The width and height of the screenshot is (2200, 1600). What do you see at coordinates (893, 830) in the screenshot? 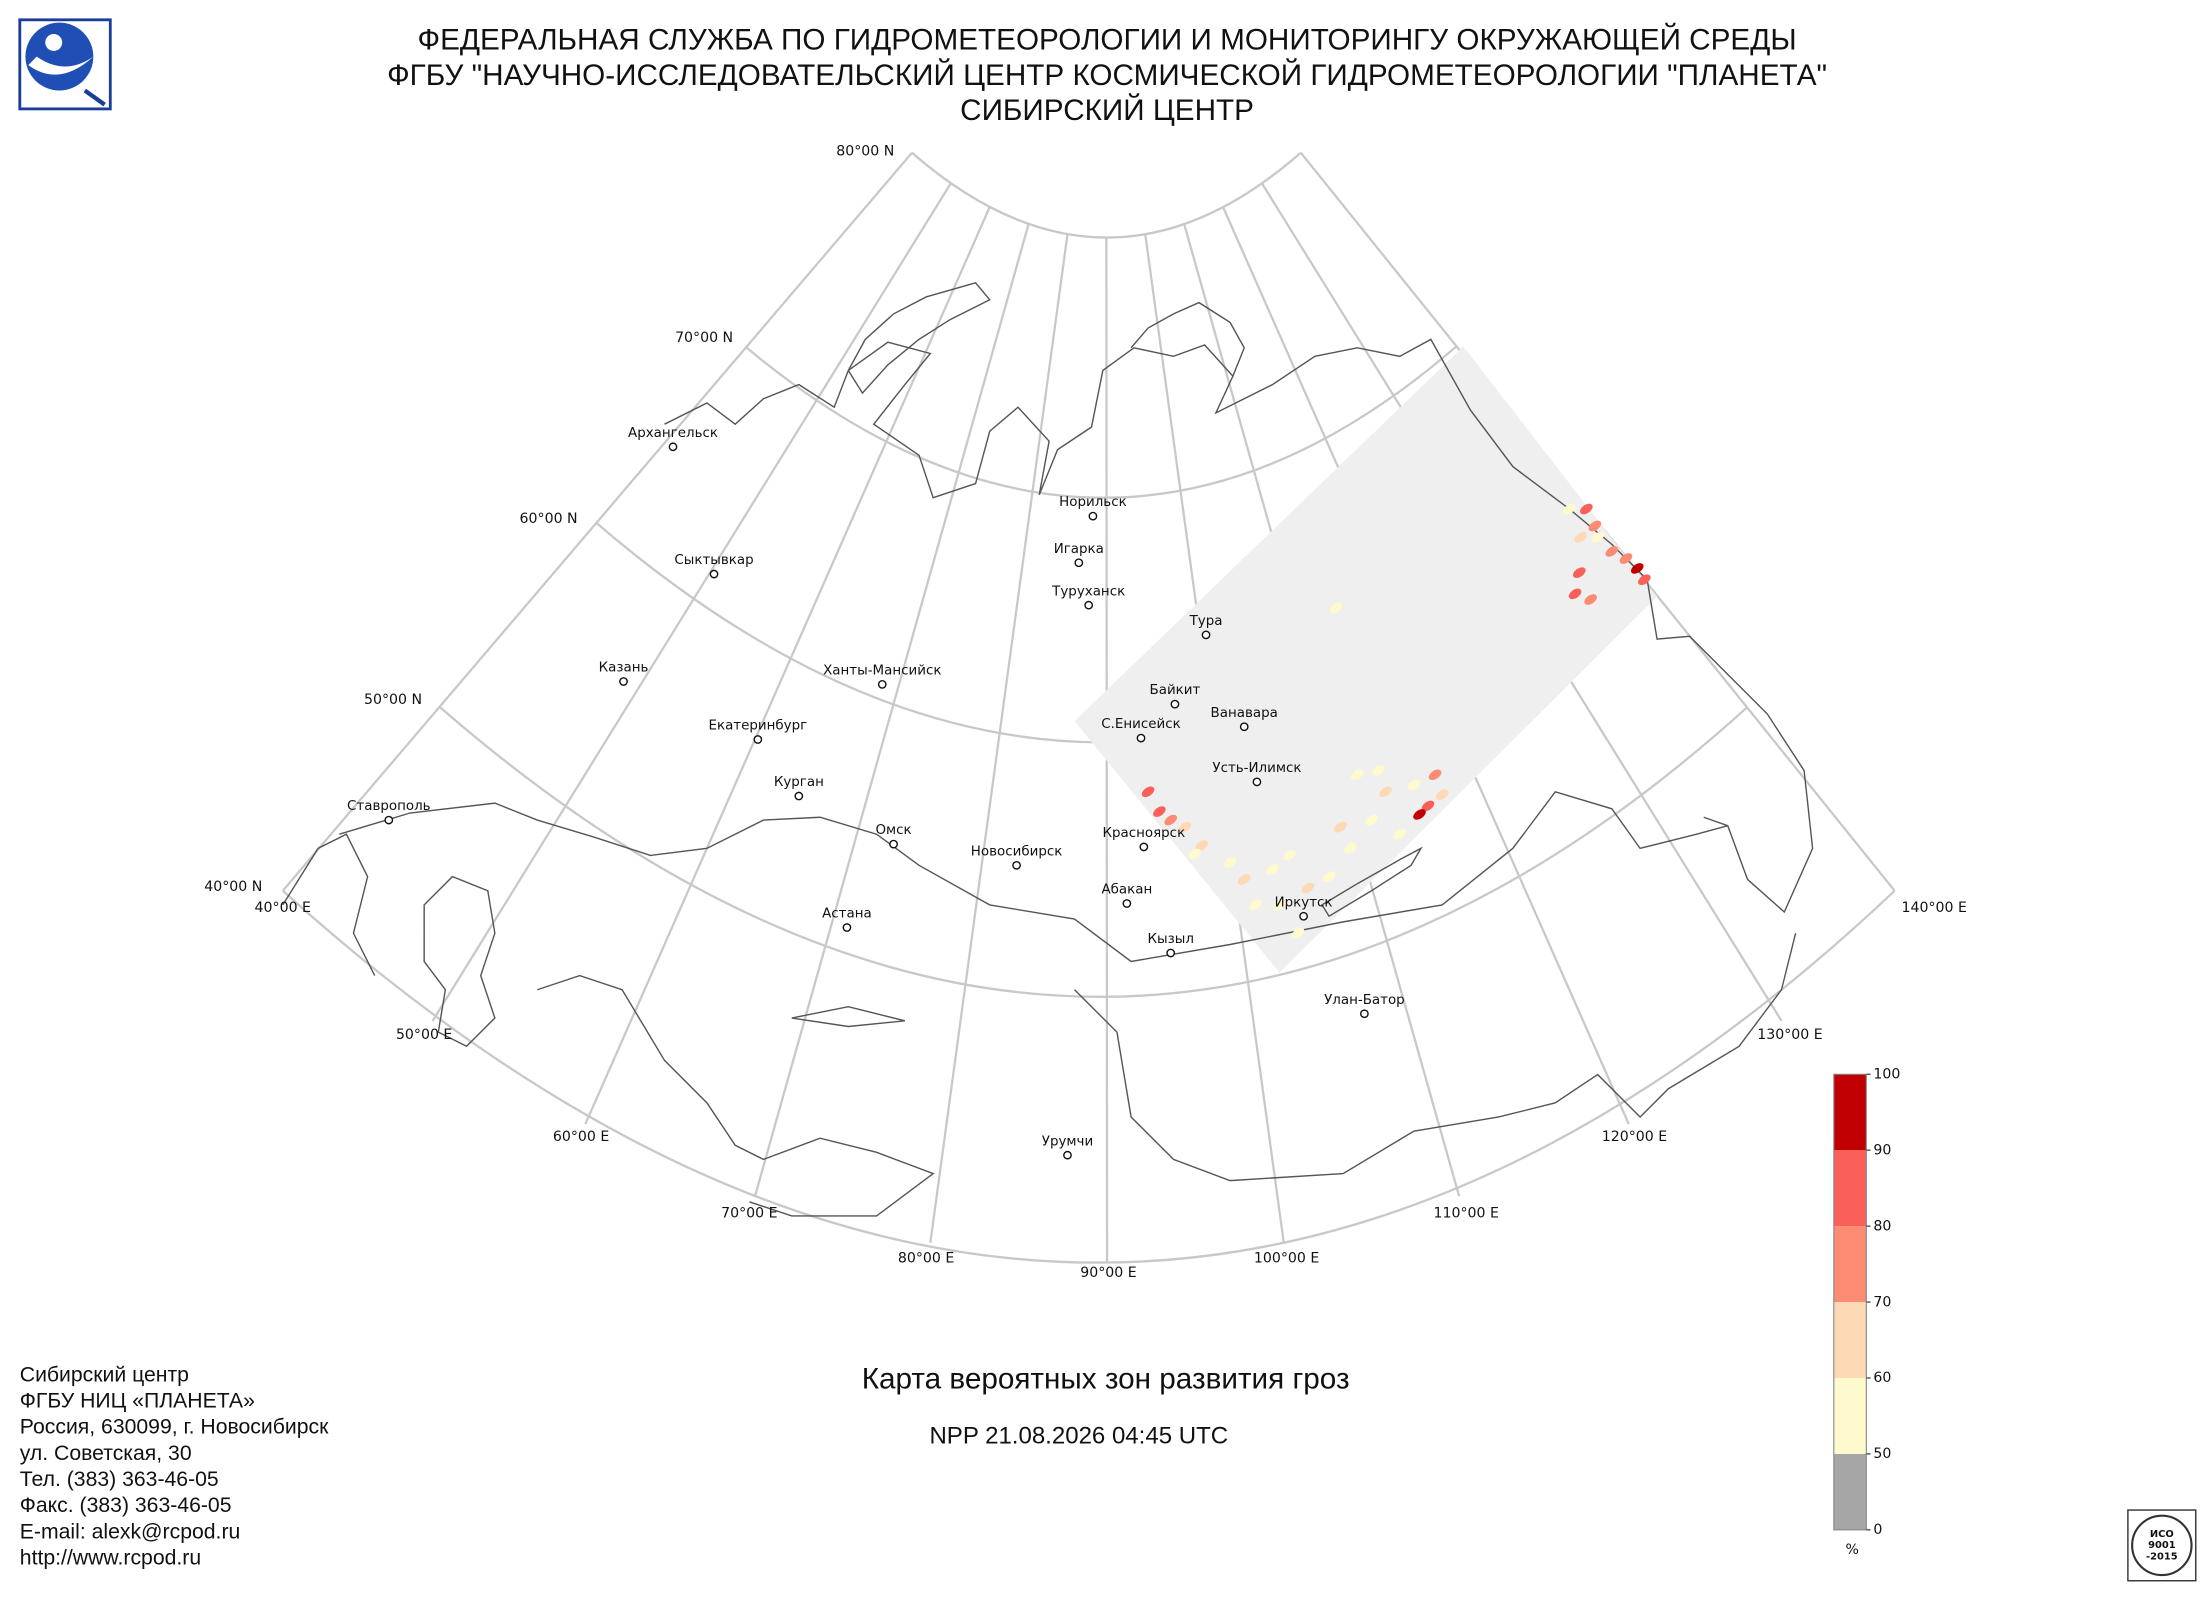
I see `city-label: Омск` at bounding box center [893, 830].